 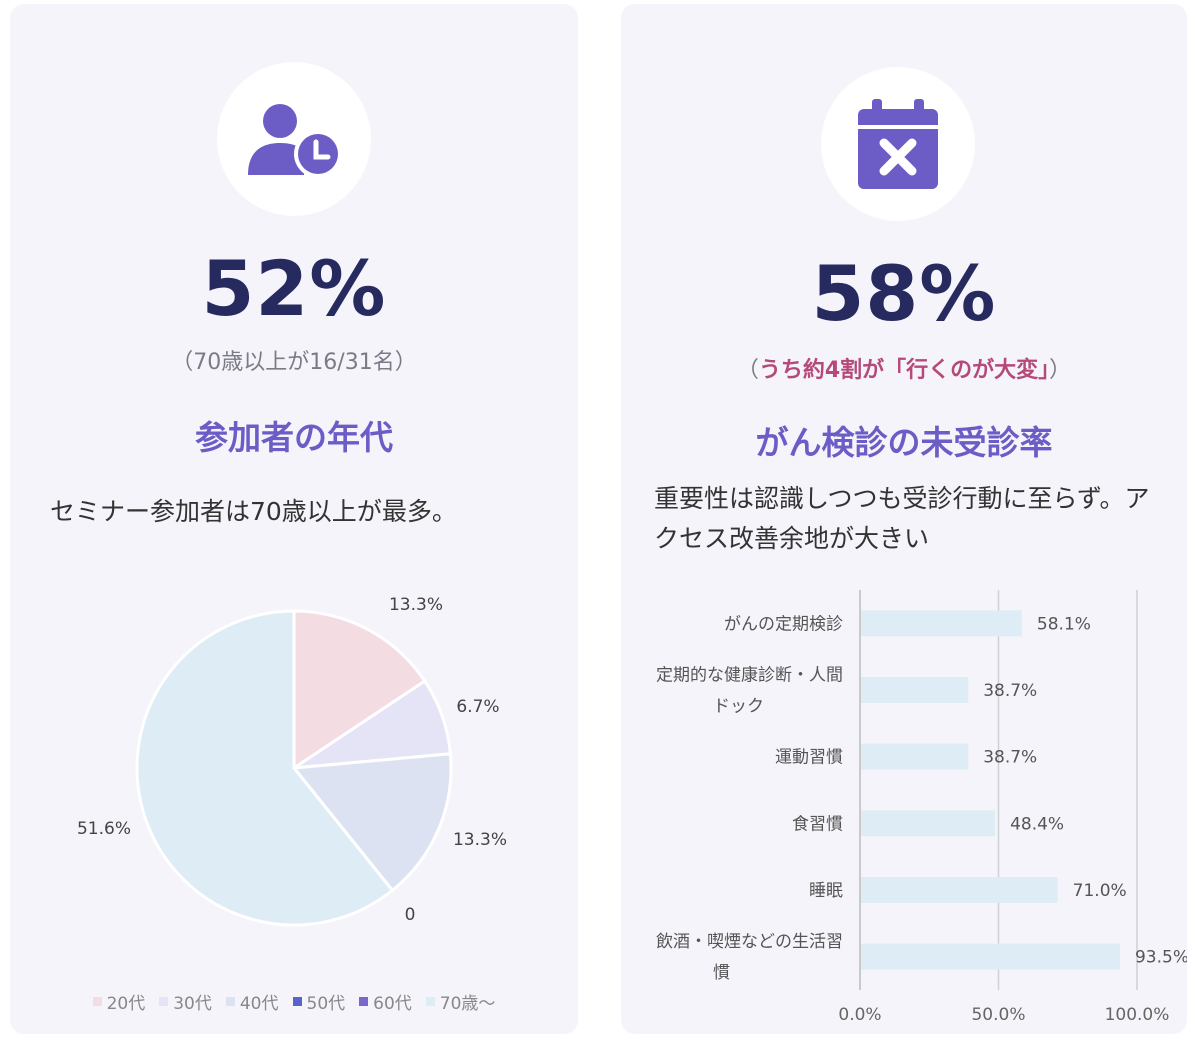 I want to click on legend-label: 50代, so click(x=326, y=1004).